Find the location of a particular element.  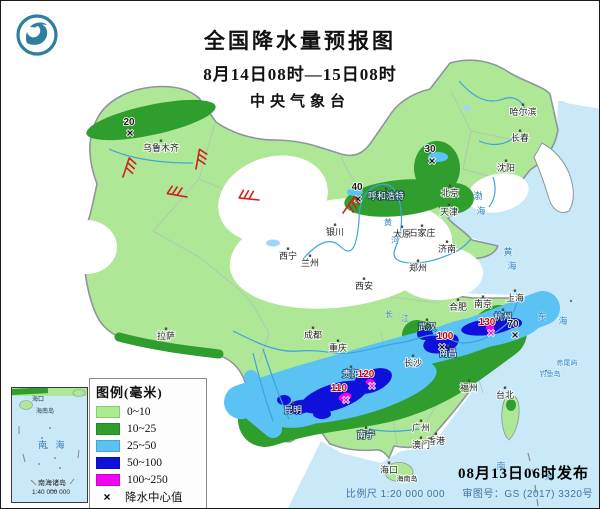

legend-range-label: 10~25 is located at coordinates (142, 428).